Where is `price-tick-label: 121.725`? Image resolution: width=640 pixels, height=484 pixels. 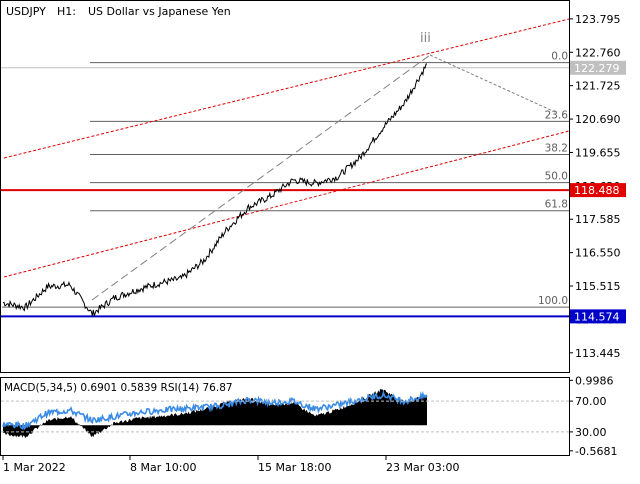 price-tick-label: 121.725 is located at coordinates (598, 86).